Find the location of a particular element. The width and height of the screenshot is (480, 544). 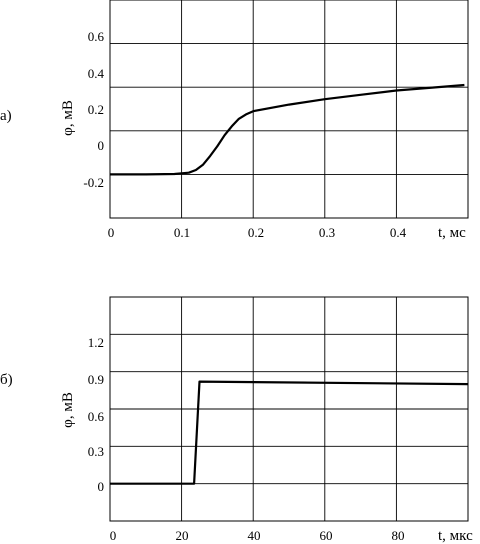

chart-b-y-tick: 0.9 is located at coordinates (96, 379).